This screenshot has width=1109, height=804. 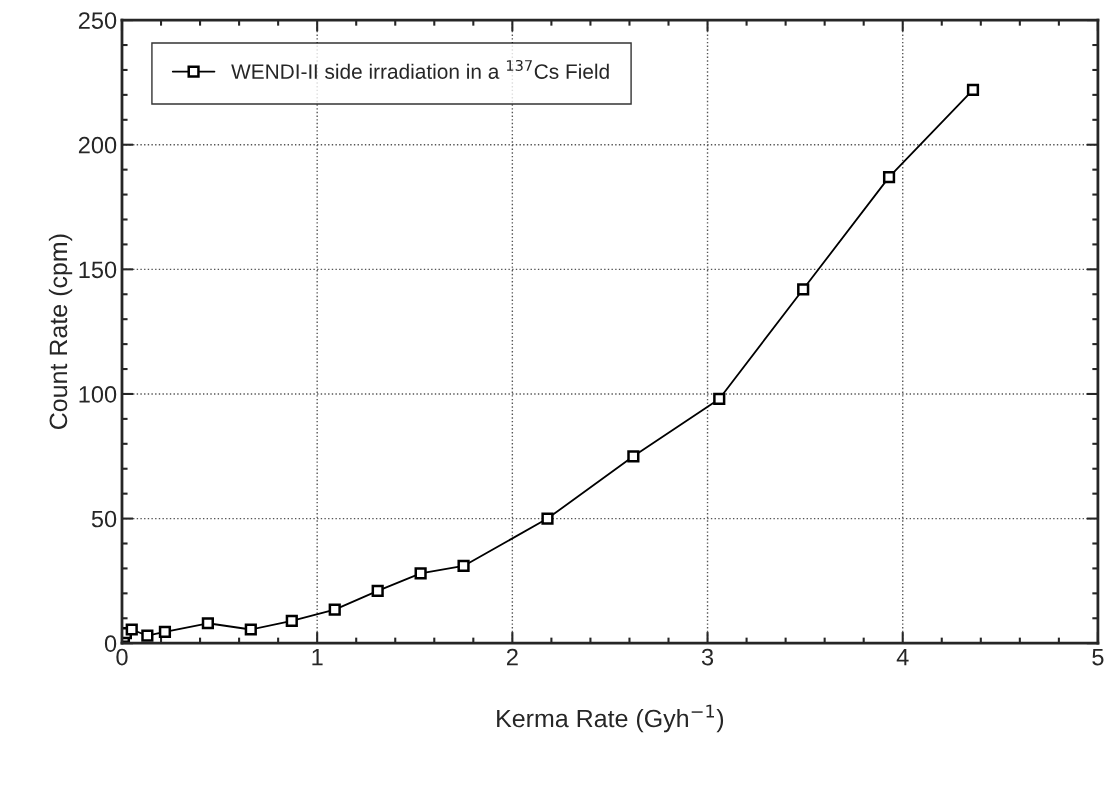 I want to click on x-tick-label: 5, so click(x=1098, y=657).